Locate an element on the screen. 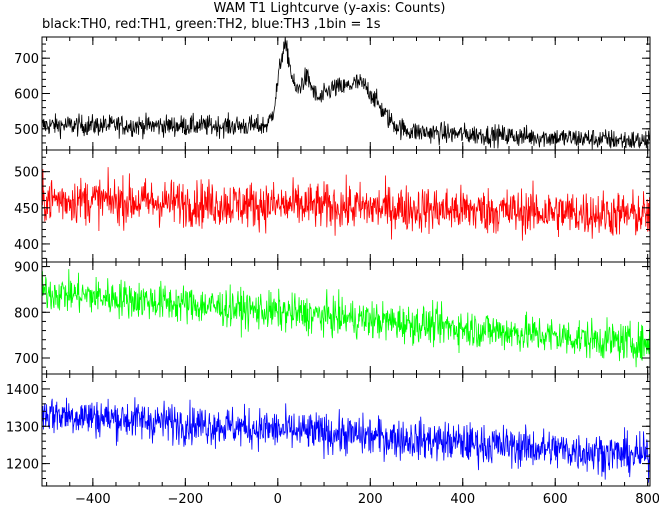 The width and height of the screenshot is (659, 505). series-line-TH1 is located at coordinates (346, 204).